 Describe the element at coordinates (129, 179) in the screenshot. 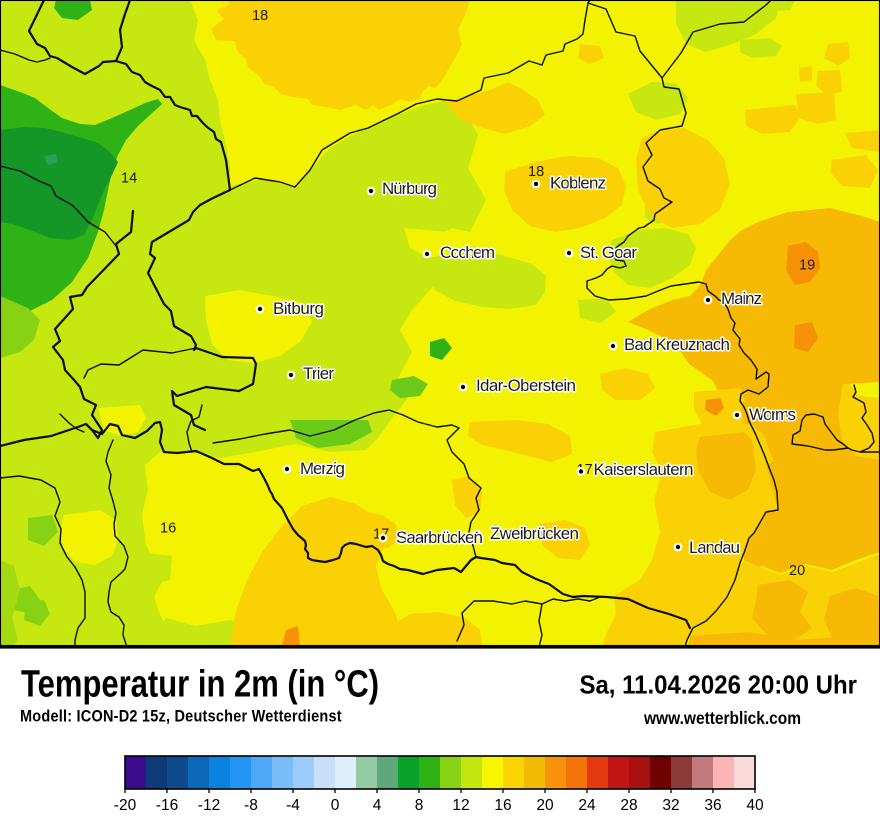

I see `svg-text: 14` at that location.